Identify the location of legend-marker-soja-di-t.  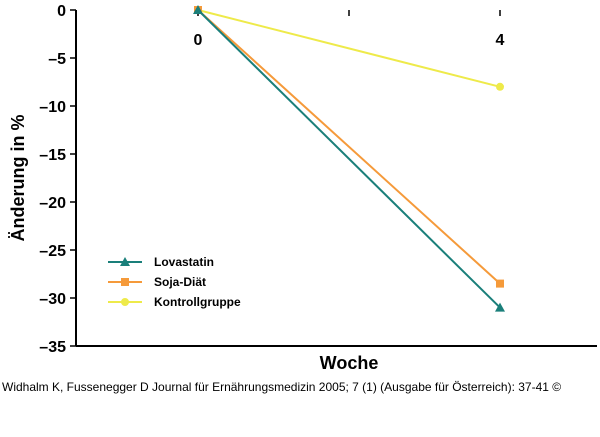
(125, 282).